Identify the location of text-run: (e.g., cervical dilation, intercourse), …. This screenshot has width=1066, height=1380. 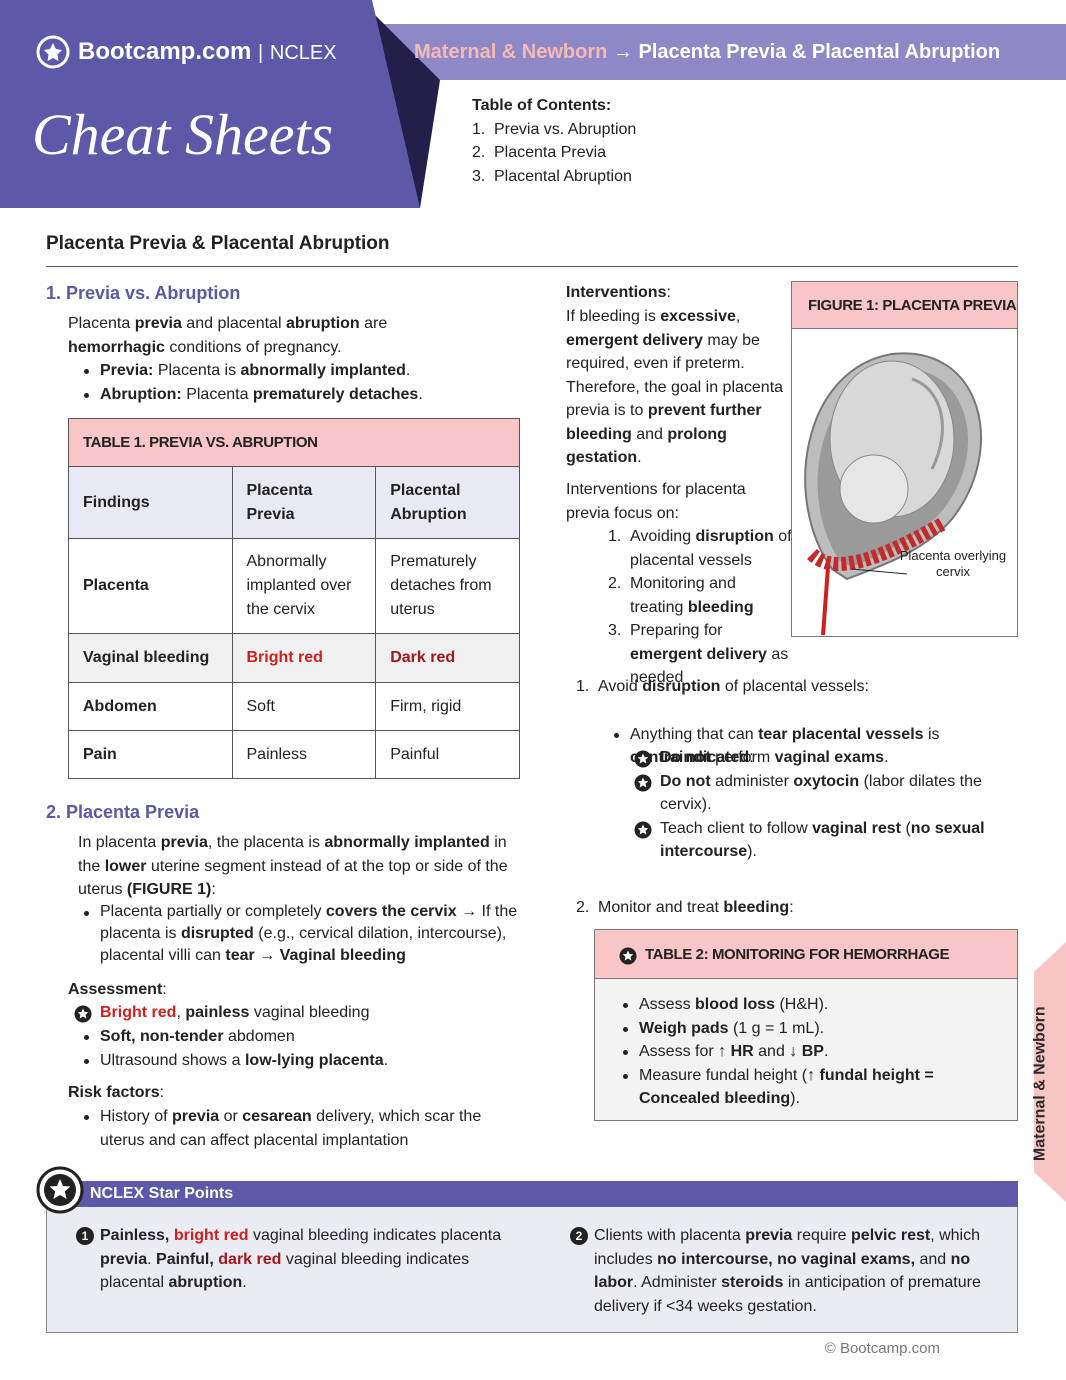
(303, 944).